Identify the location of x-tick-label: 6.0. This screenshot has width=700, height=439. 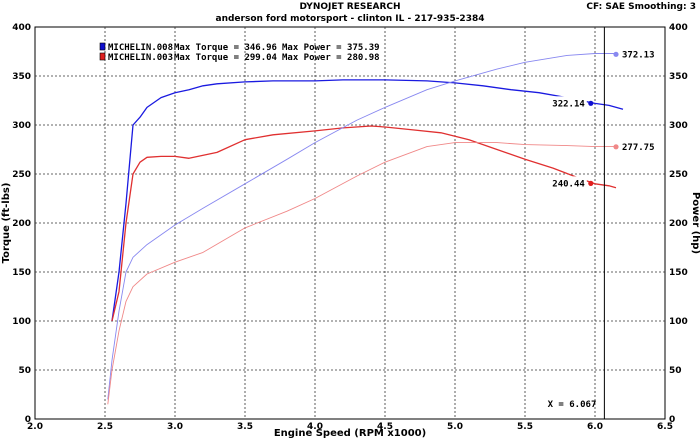
(595, 427).